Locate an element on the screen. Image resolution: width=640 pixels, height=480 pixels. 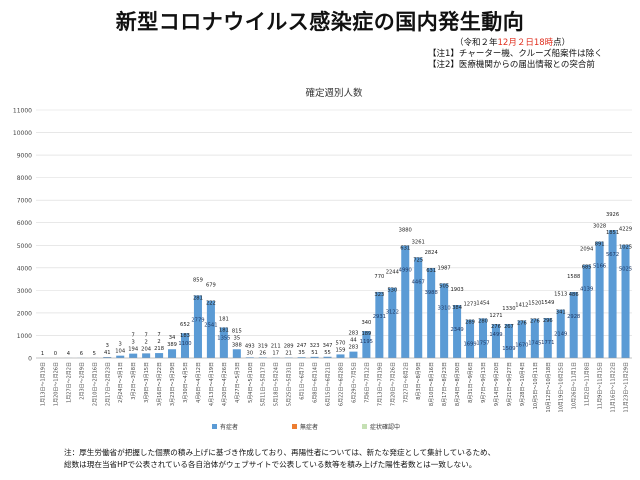
data-label-symptomatic: 5166 is located at coordinates (599, 267).